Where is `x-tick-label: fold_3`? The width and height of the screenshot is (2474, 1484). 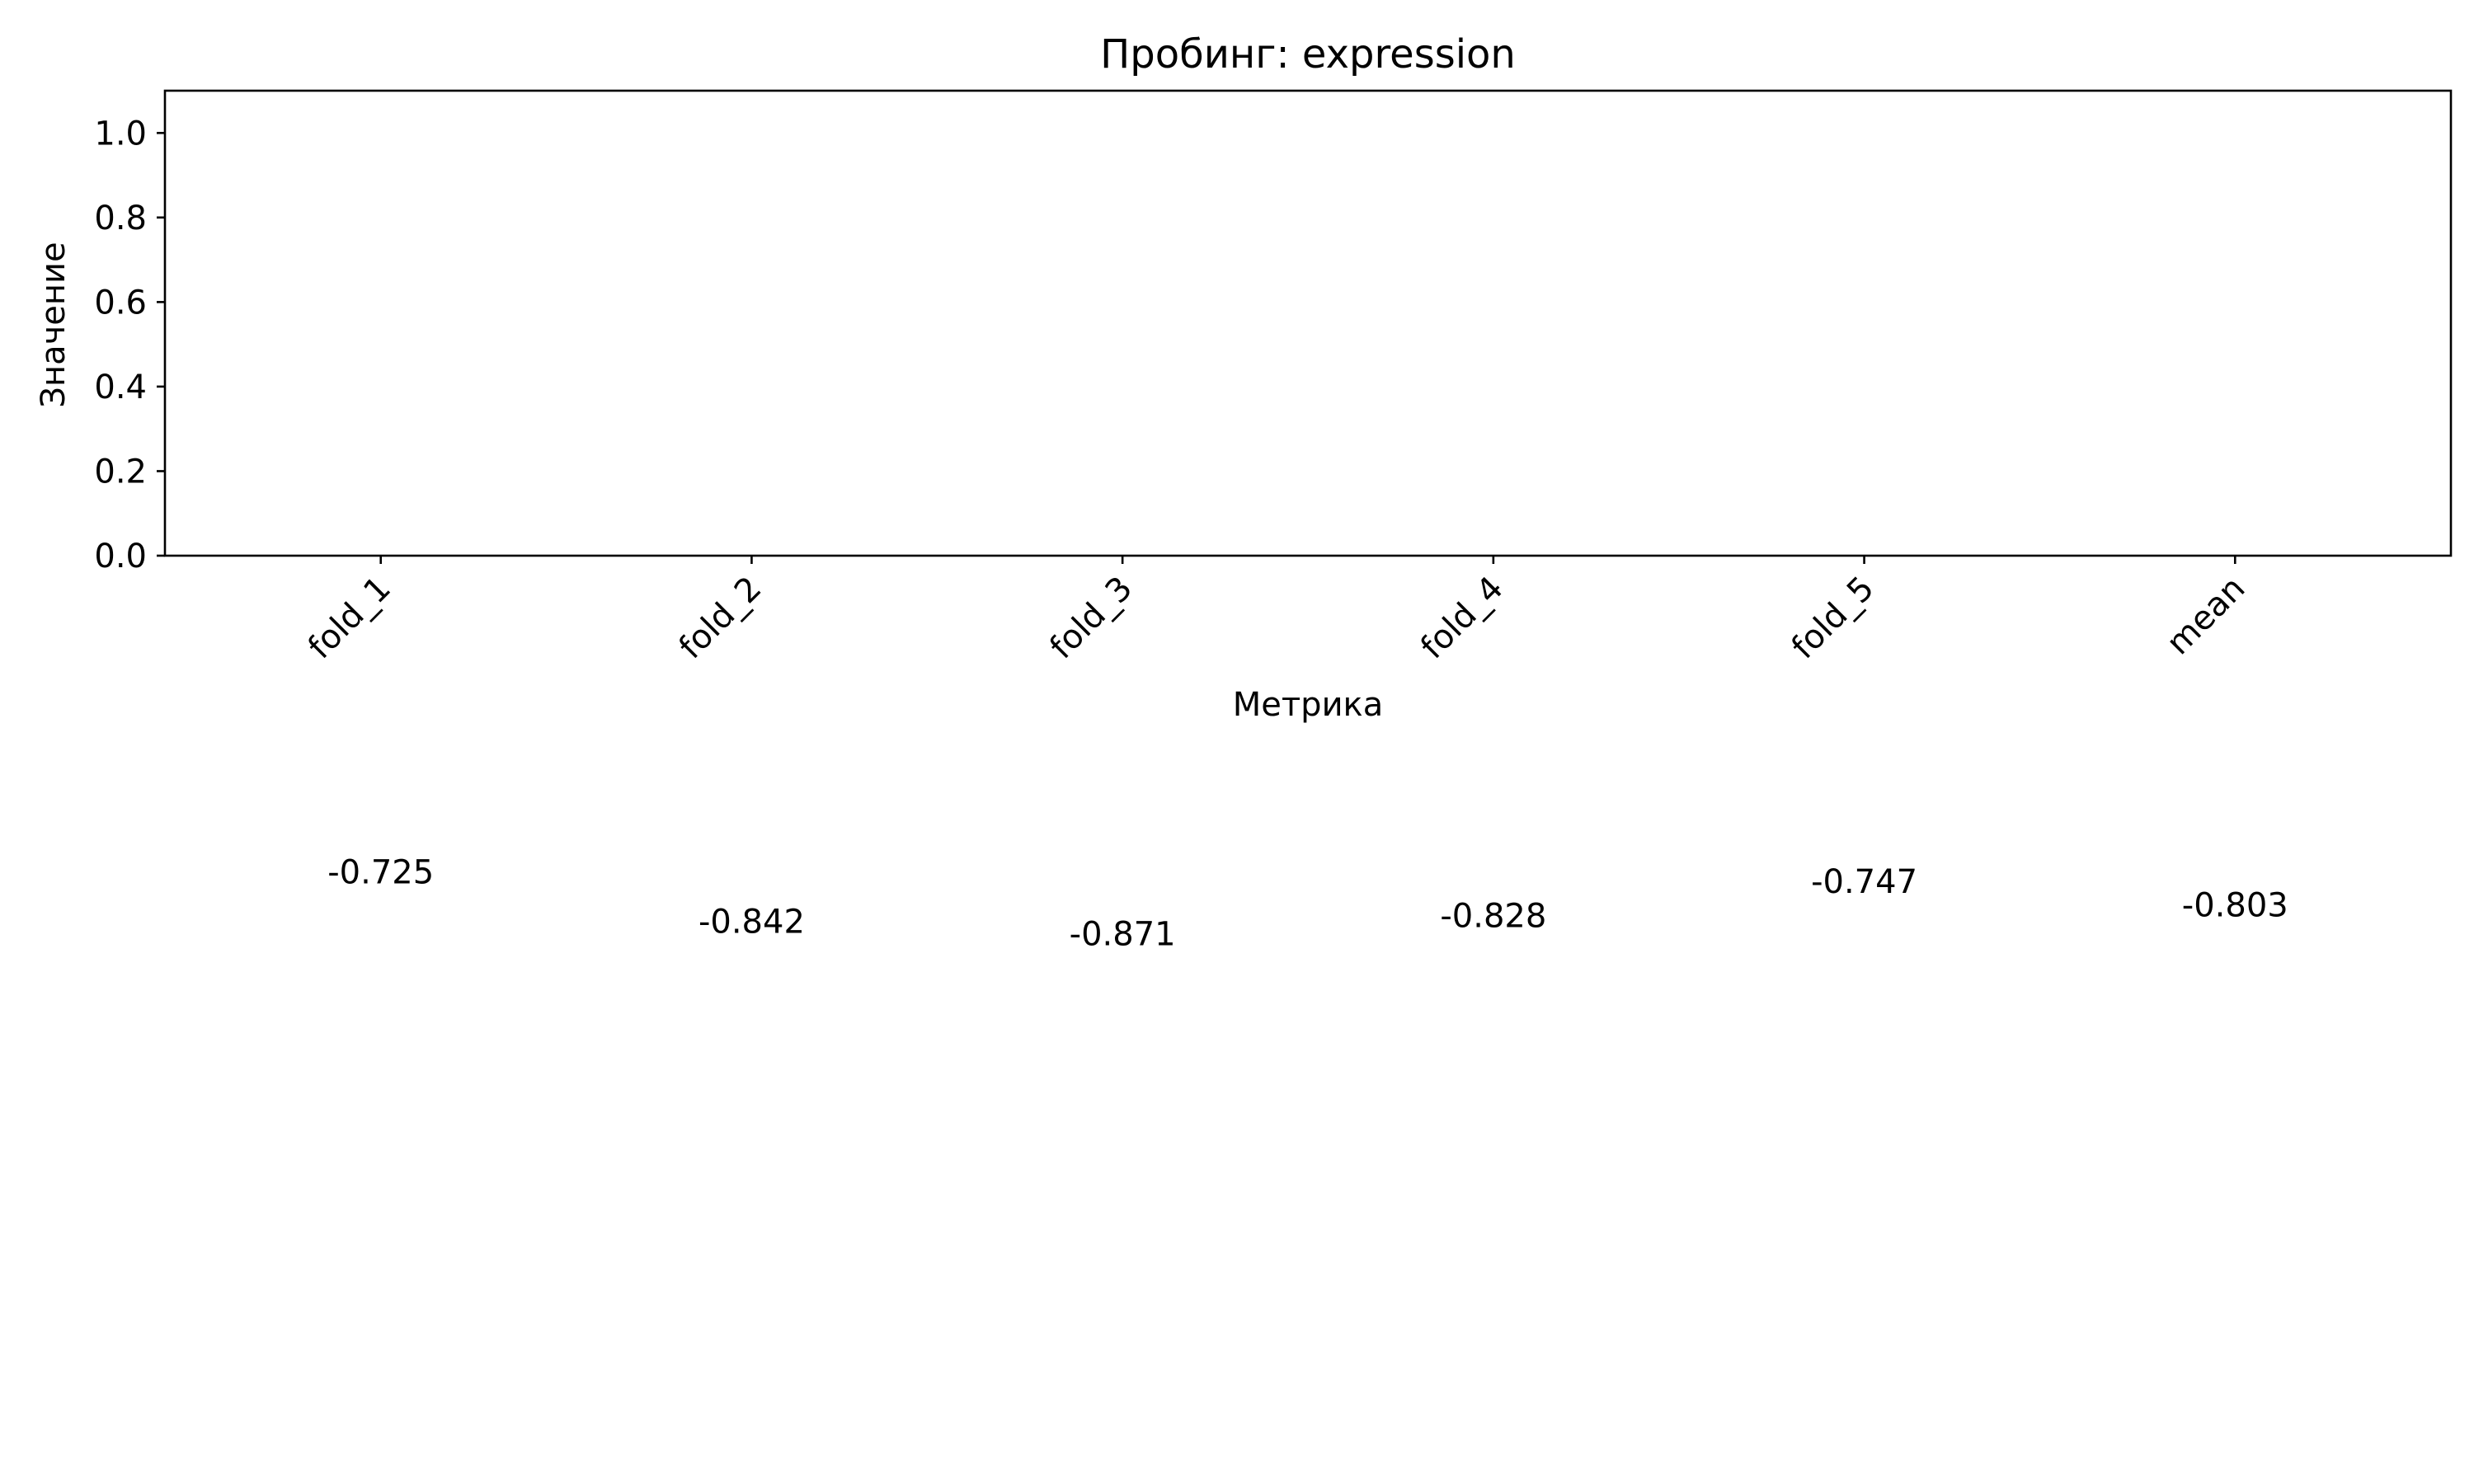
x-tick-label: fold_3 is located at coordinates (1091, 618).